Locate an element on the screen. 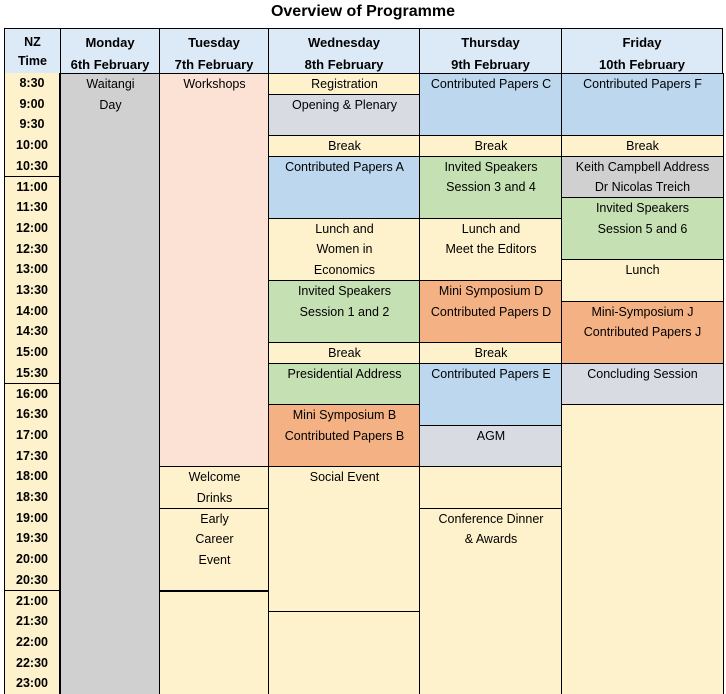 The width and height of the screenshot is (726, 694). event-tuesday-workshops: Workshops is located at coordinates (214, 270).